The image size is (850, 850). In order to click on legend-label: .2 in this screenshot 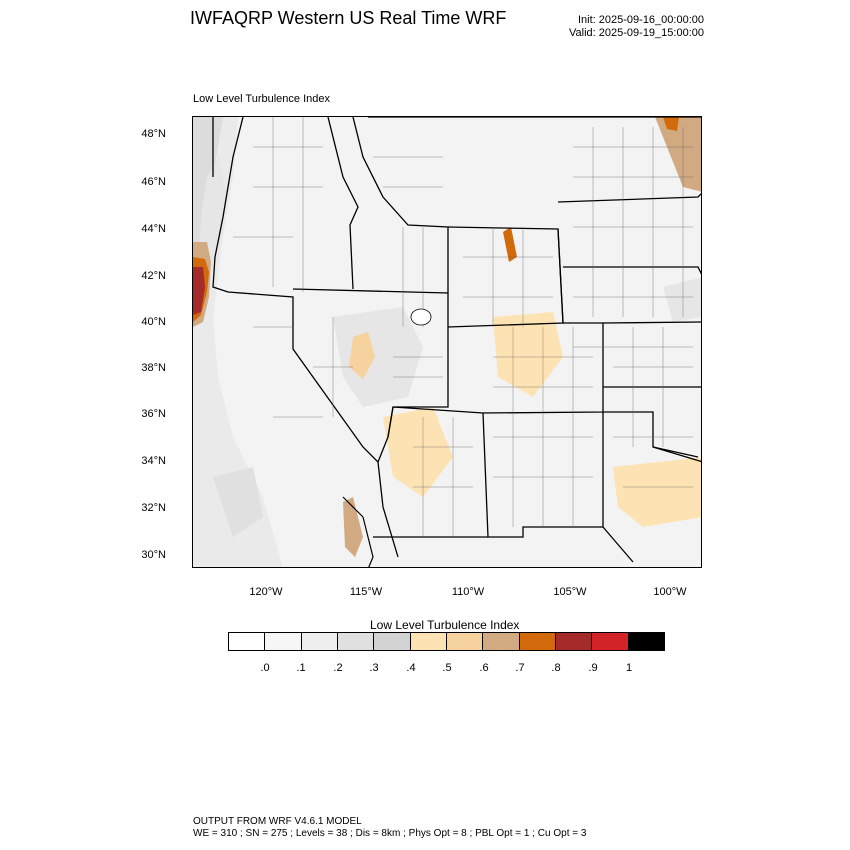, I will do `click(338, 668)`.